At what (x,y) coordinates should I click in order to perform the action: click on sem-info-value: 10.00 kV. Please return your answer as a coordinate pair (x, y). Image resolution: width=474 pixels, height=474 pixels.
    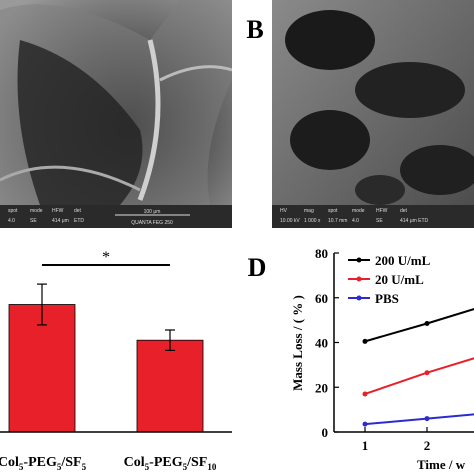
    Looking at the image, I should click on (290, 221).